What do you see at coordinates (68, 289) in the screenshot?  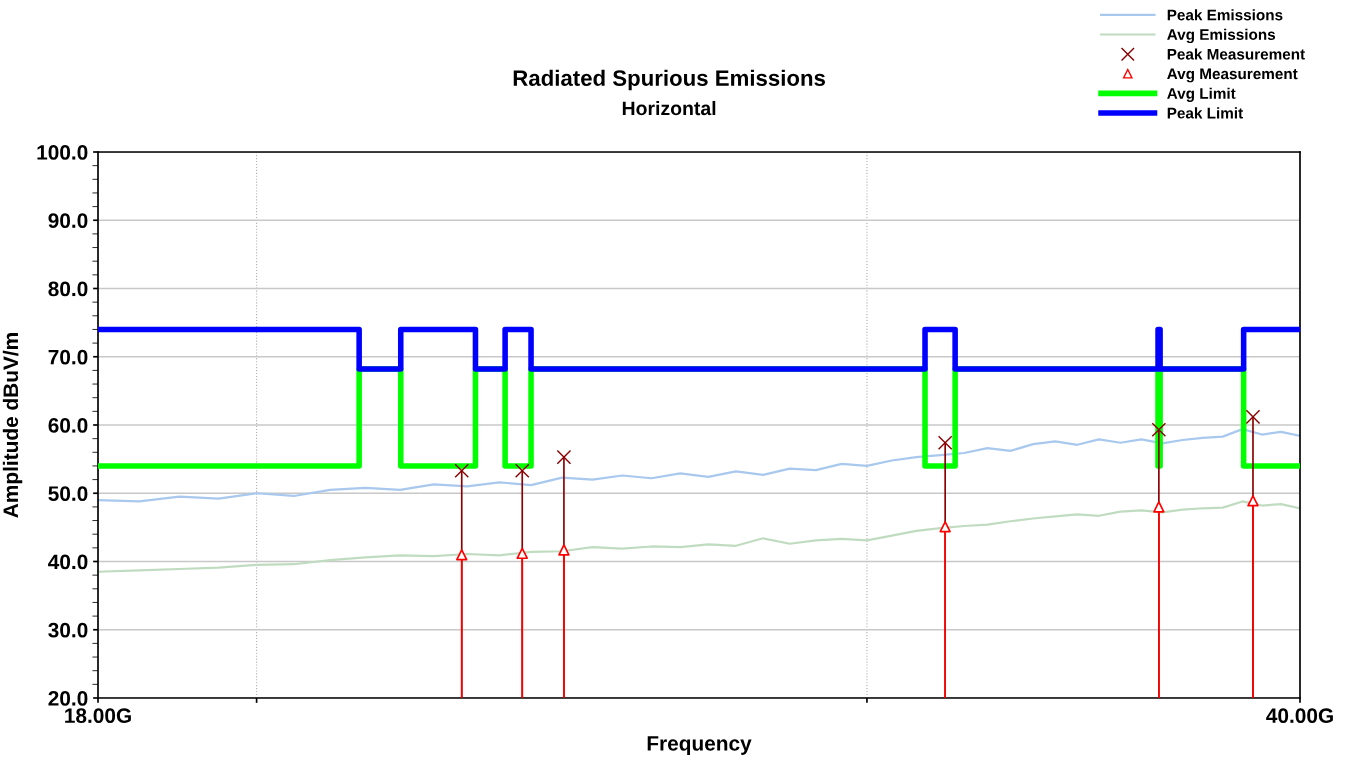 I see `y-tick-label: 80.0` at bounding box center [68, 289].